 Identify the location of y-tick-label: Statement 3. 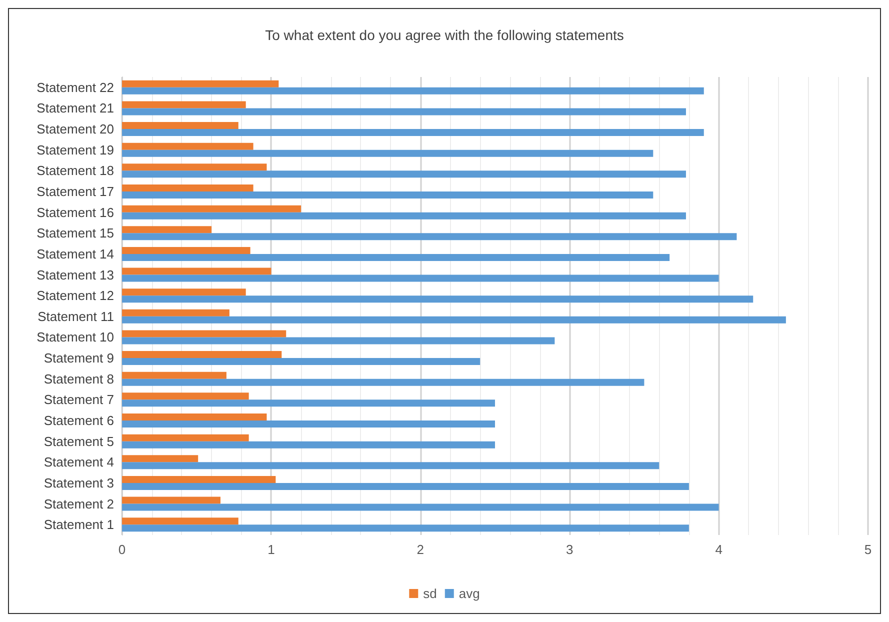
(79, 482).